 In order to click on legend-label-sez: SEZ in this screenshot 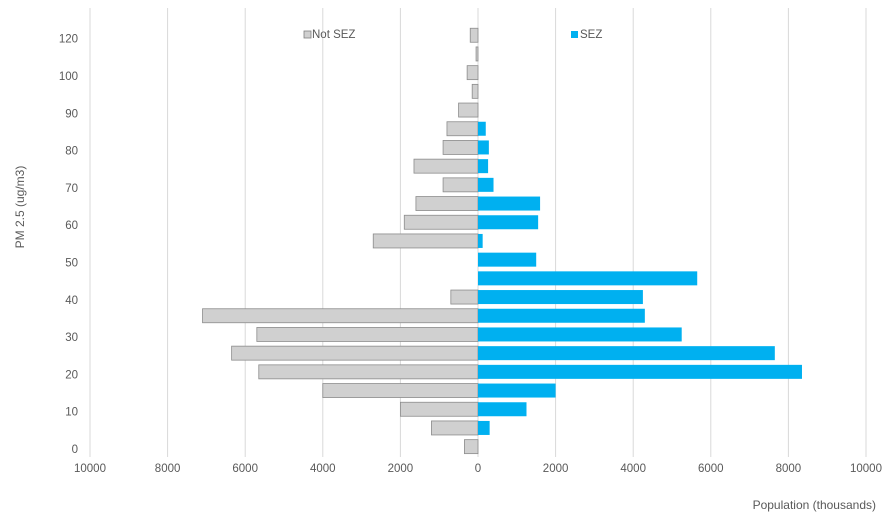, I will do `click(591, 35)`.